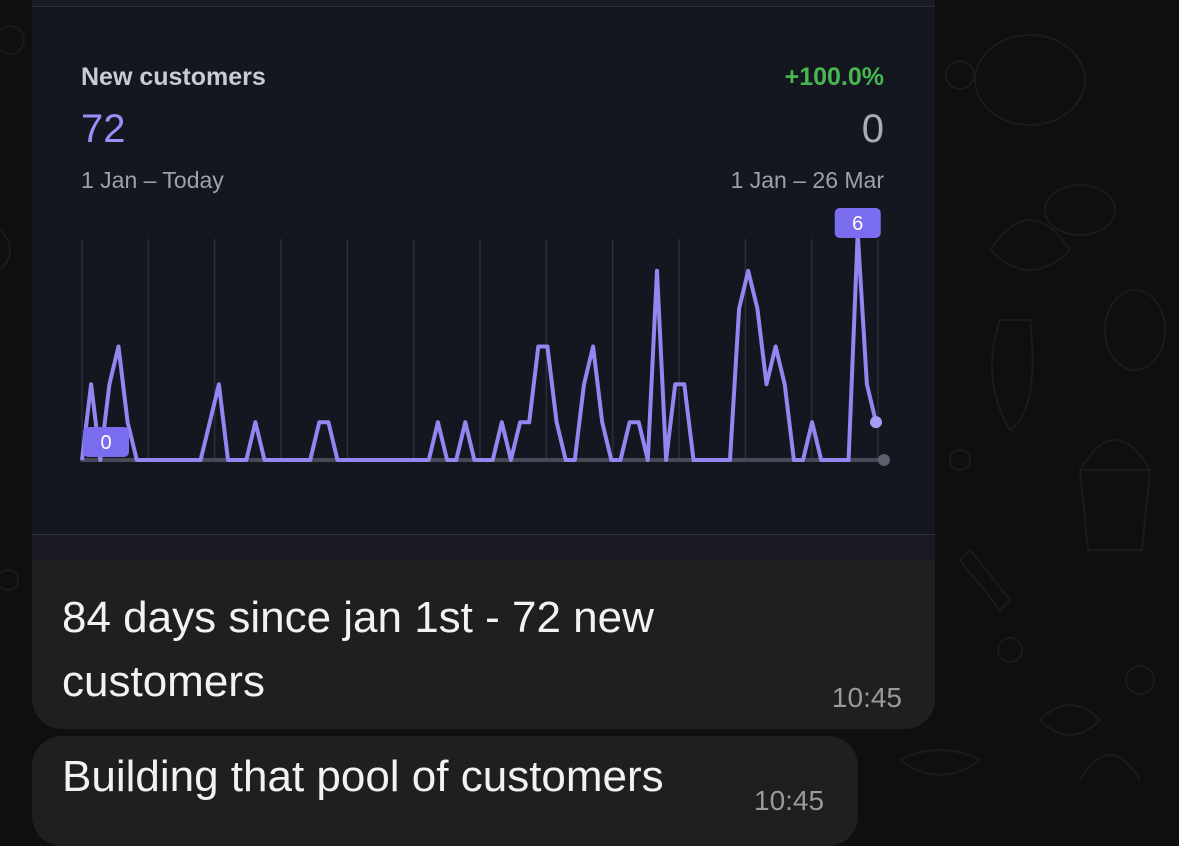 The image size is (1179, 846). I want to click on doodle-sun-icon, so click(960, 75).